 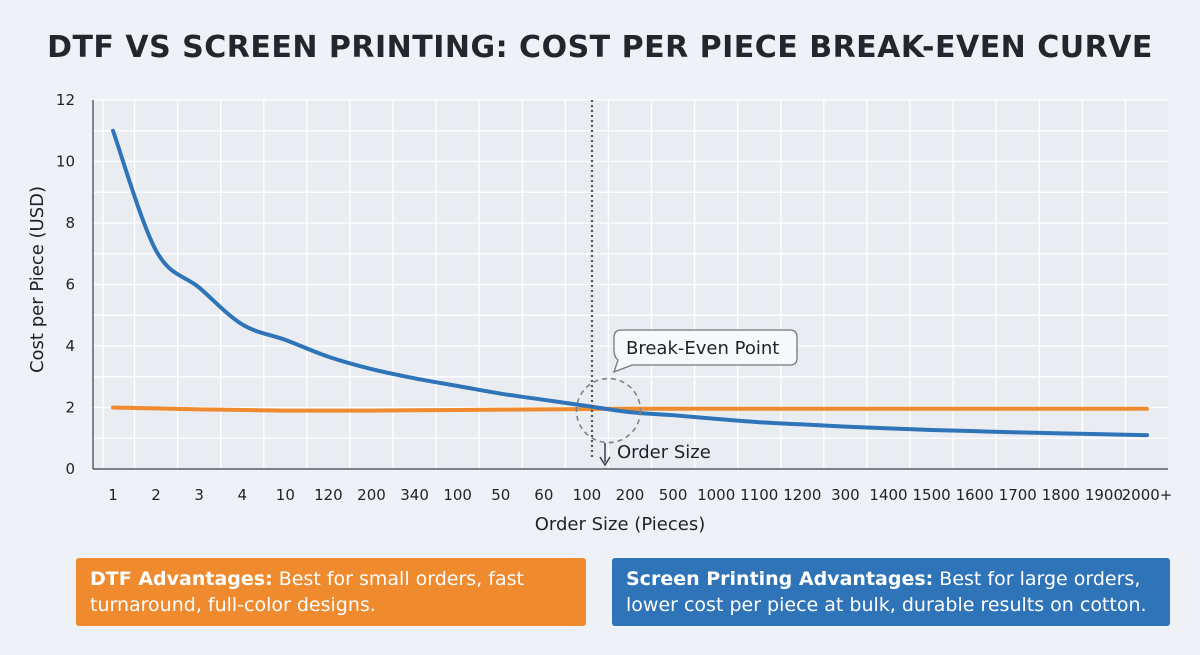 I want to click on x-tick-label: 1100, so click(x=759, y=495).